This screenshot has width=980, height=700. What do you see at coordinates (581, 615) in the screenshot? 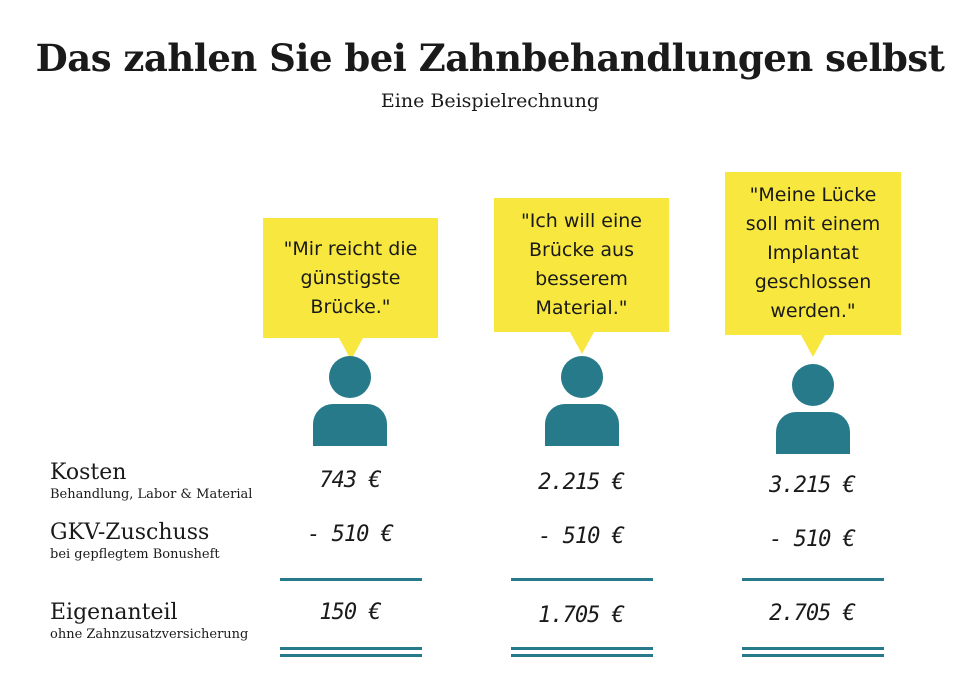
I see `eigenanteil-value-2: 1.705 €` at bounding box center [581, 615].